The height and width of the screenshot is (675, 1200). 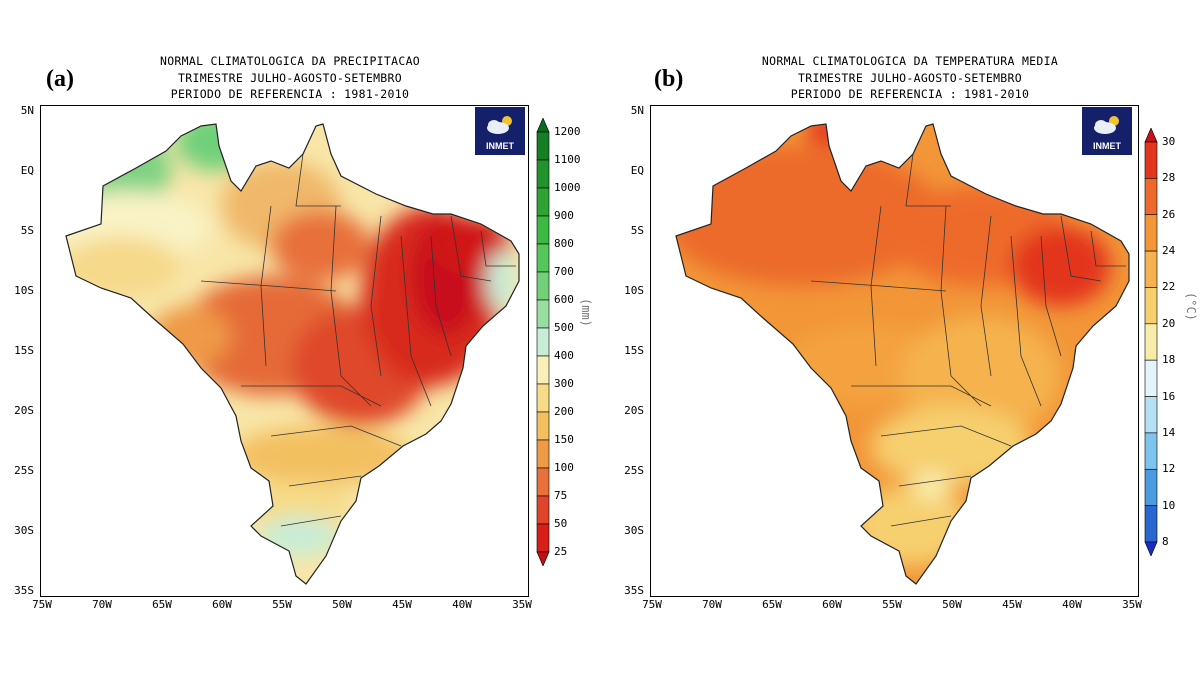 I want to click on colorbar-label: 1000, so click(x=567, y=187).